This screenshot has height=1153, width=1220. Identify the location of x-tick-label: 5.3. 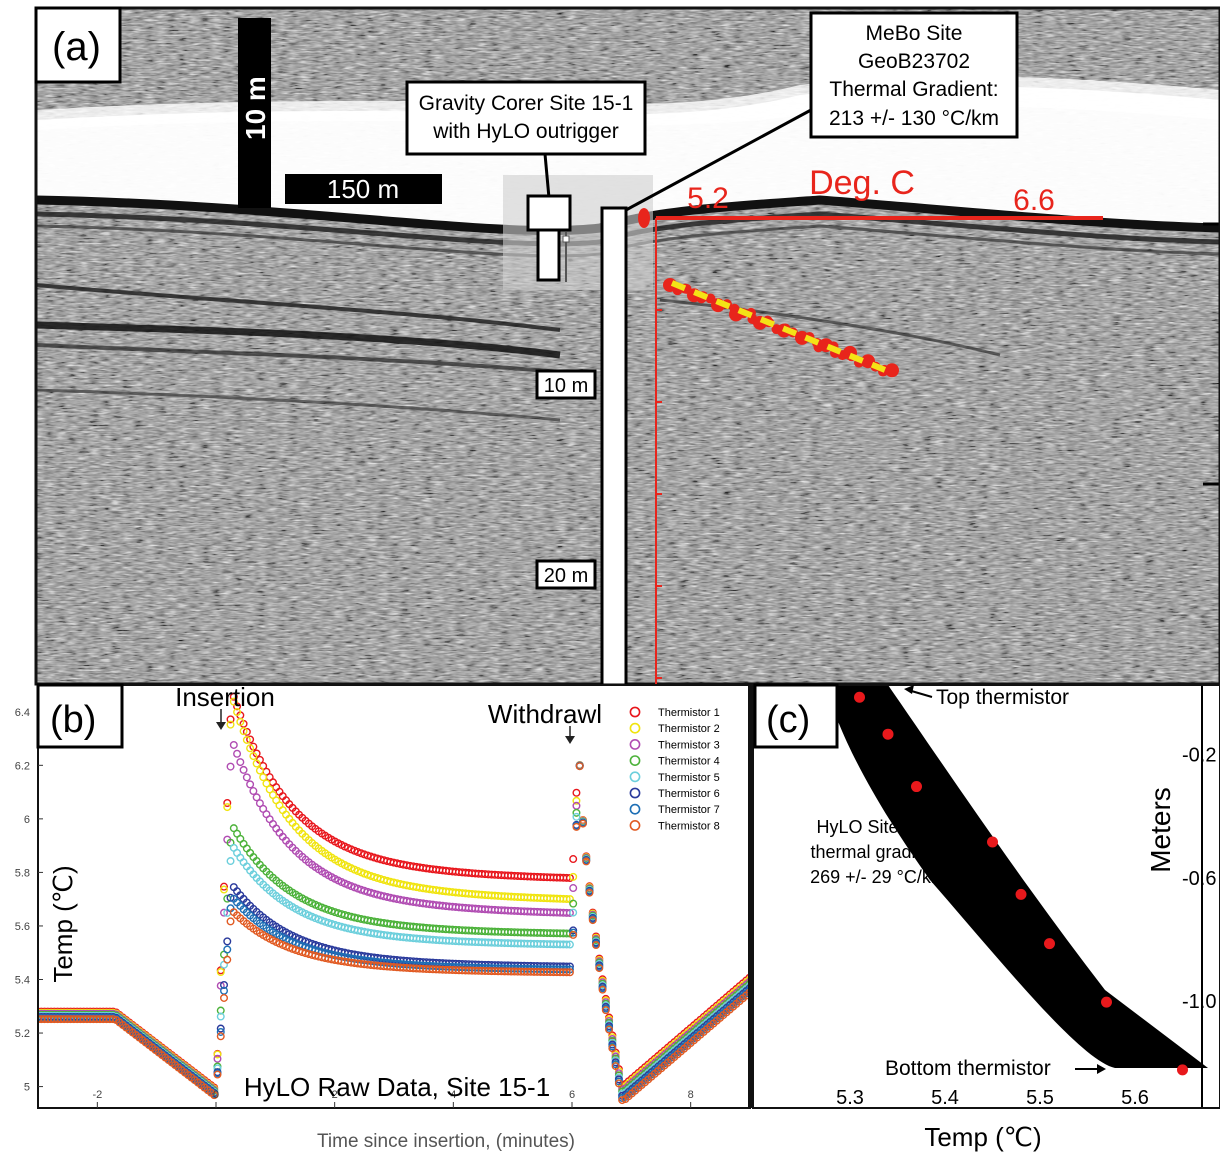
(850, 1098).